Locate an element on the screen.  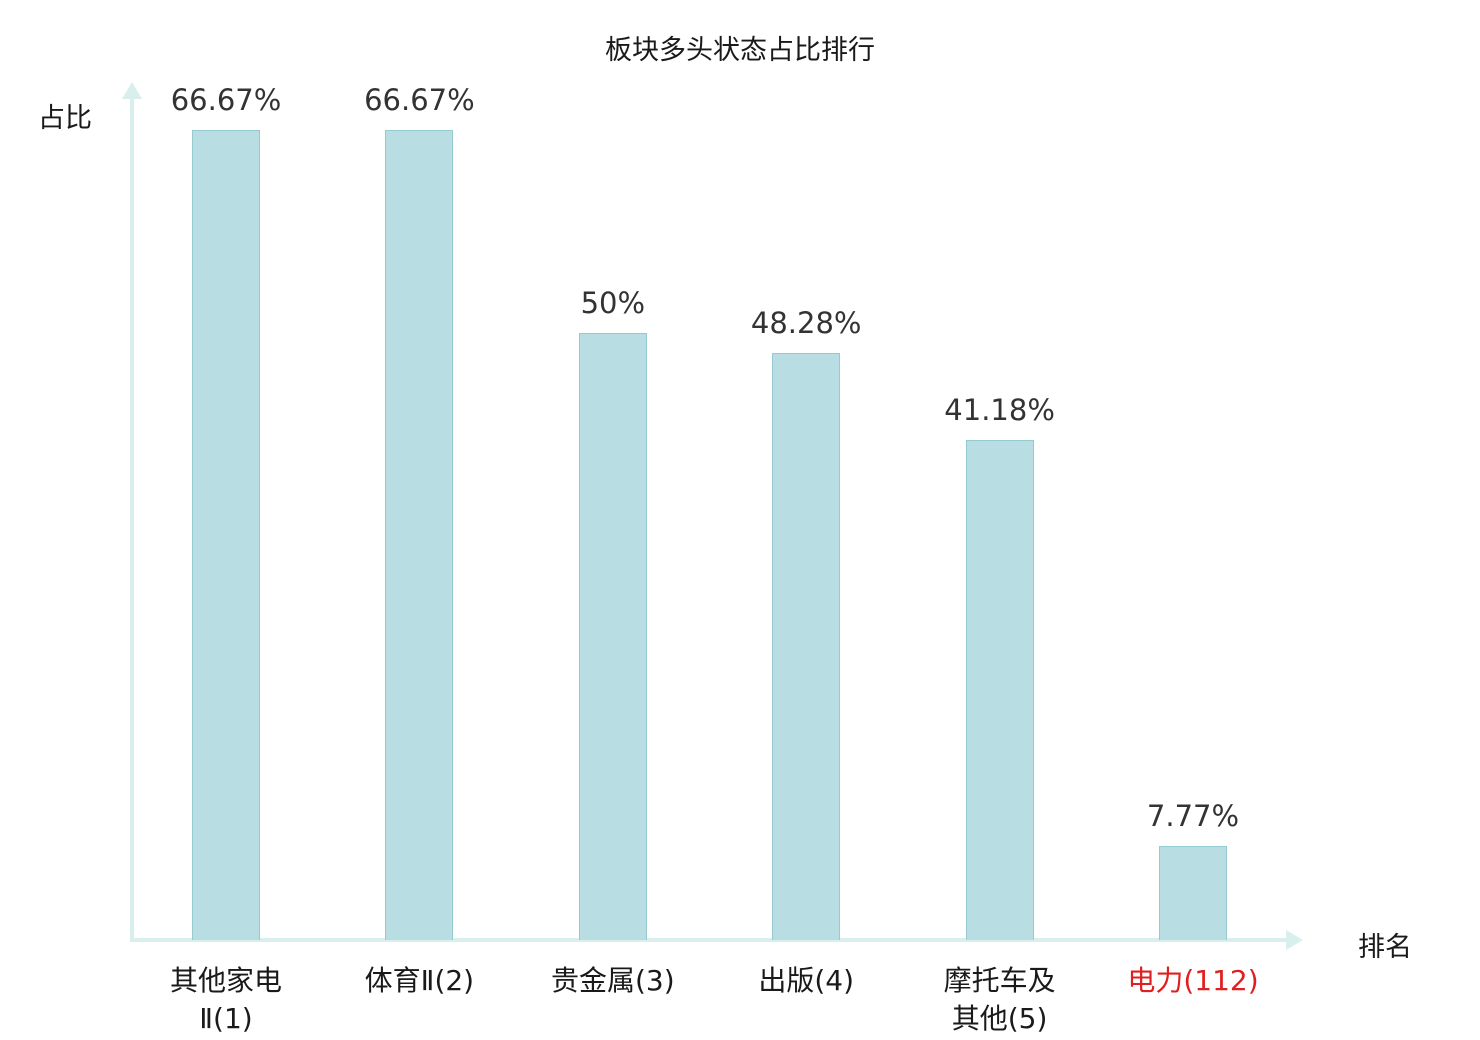
bar-category-label: 其他家电 Ⅱ(1) is located at coordinates (225, 999).